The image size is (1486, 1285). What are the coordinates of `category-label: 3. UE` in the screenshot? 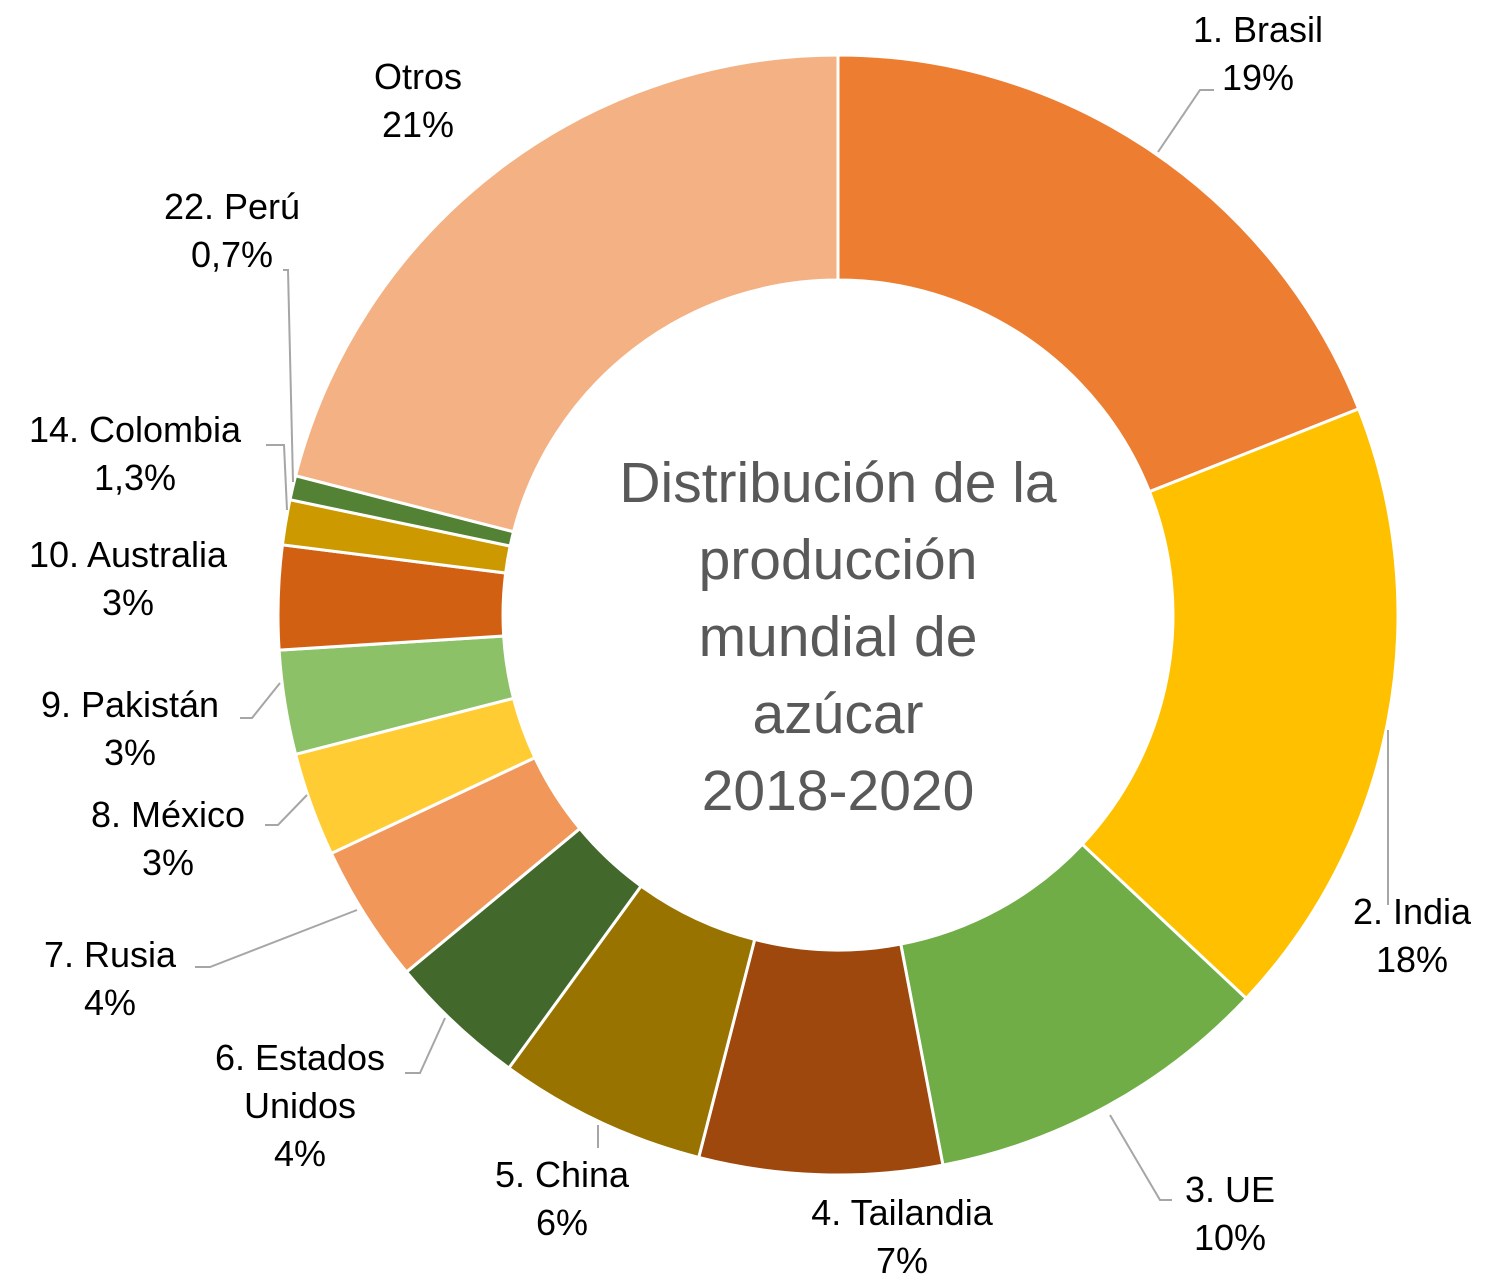 It's located at (1230, 1189).